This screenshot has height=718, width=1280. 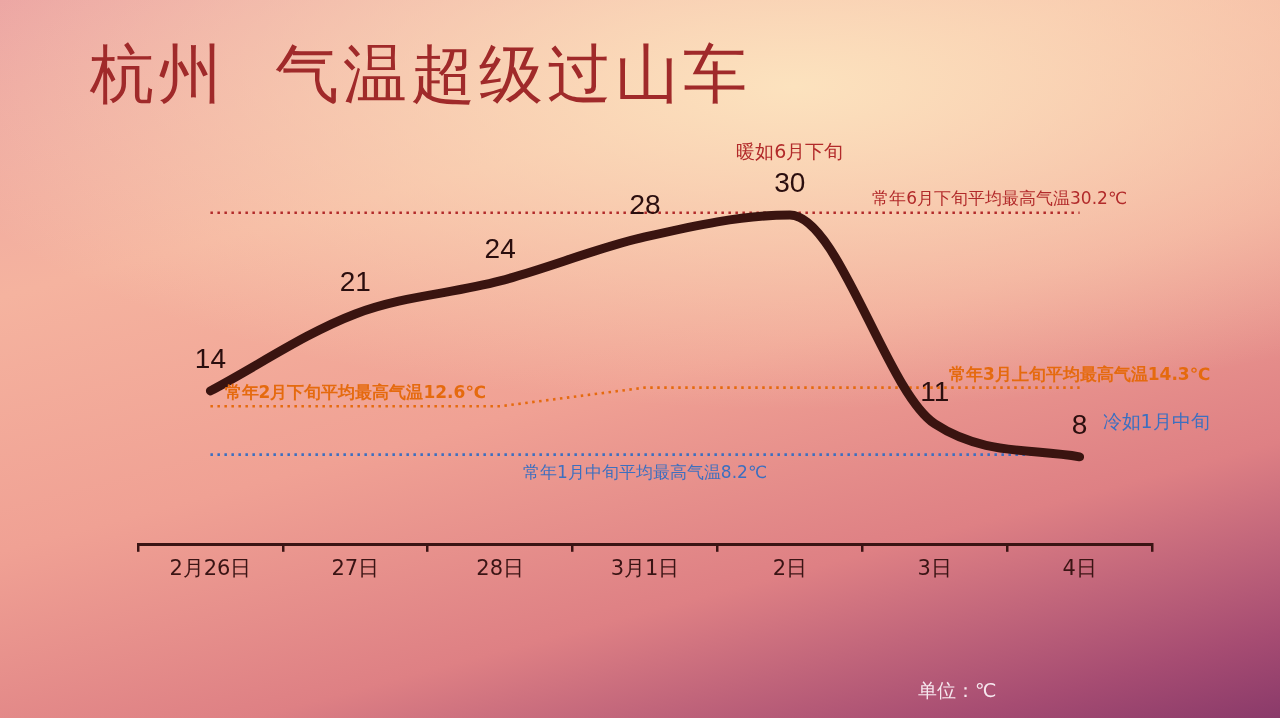 What do you see at coordinates (957, 690) in the screenshot?
I see `text: 单位：℃` at bounding box center [957, 690].